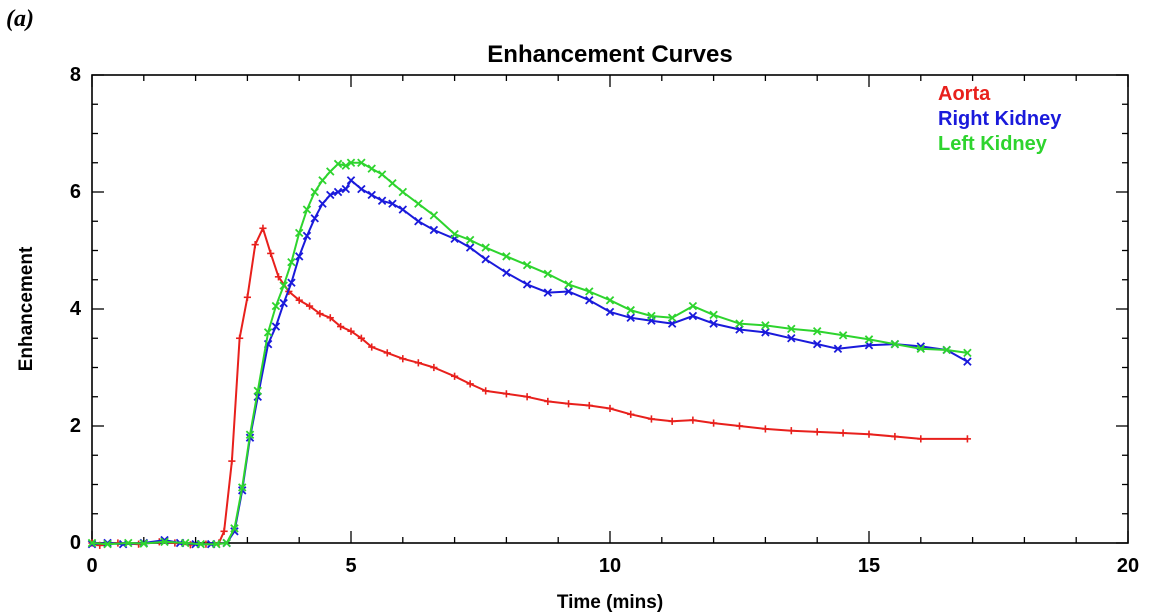 Image resolution: width=1150 pixels, height=615 pixels. I want to click on y-tick-label: 4, so click(76, 309).